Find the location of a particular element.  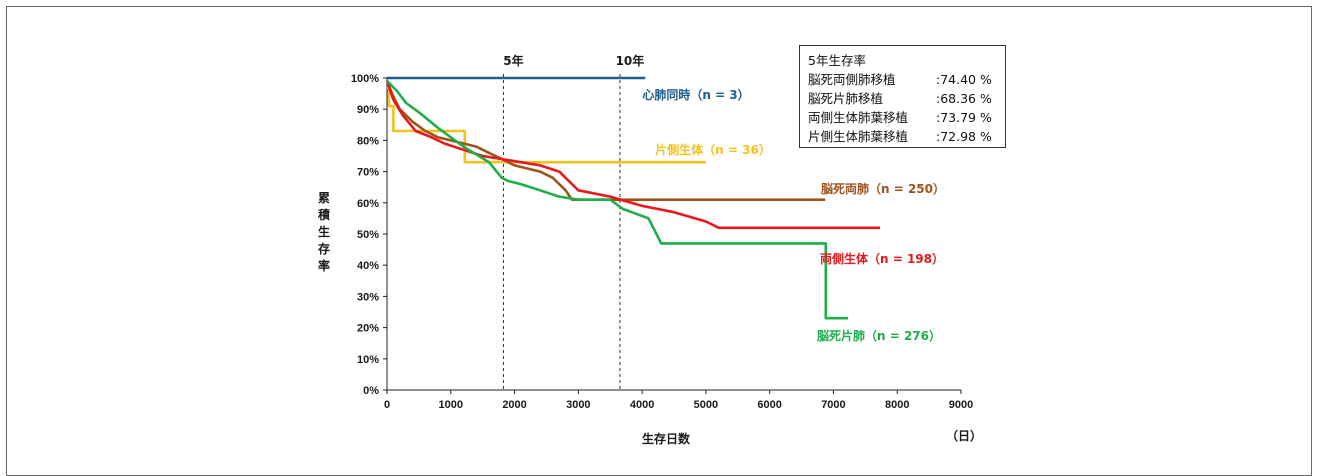

x-tick-label: 9000 is located at coordinates (961, 405).